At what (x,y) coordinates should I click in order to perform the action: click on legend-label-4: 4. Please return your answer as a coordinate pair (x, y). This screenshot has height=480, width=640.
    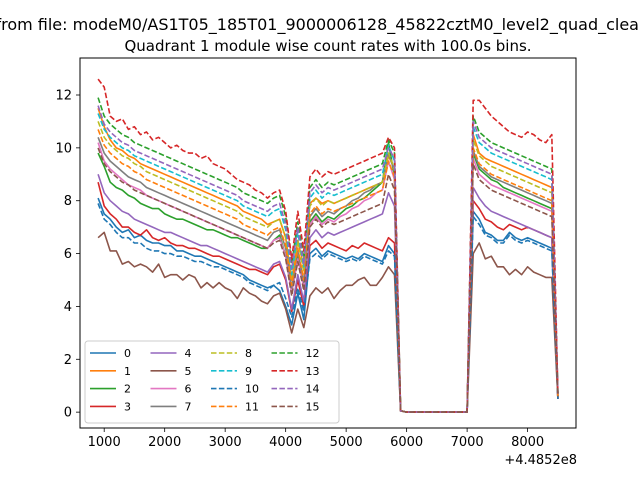
    Looking at the image, I should click on (188, 353).